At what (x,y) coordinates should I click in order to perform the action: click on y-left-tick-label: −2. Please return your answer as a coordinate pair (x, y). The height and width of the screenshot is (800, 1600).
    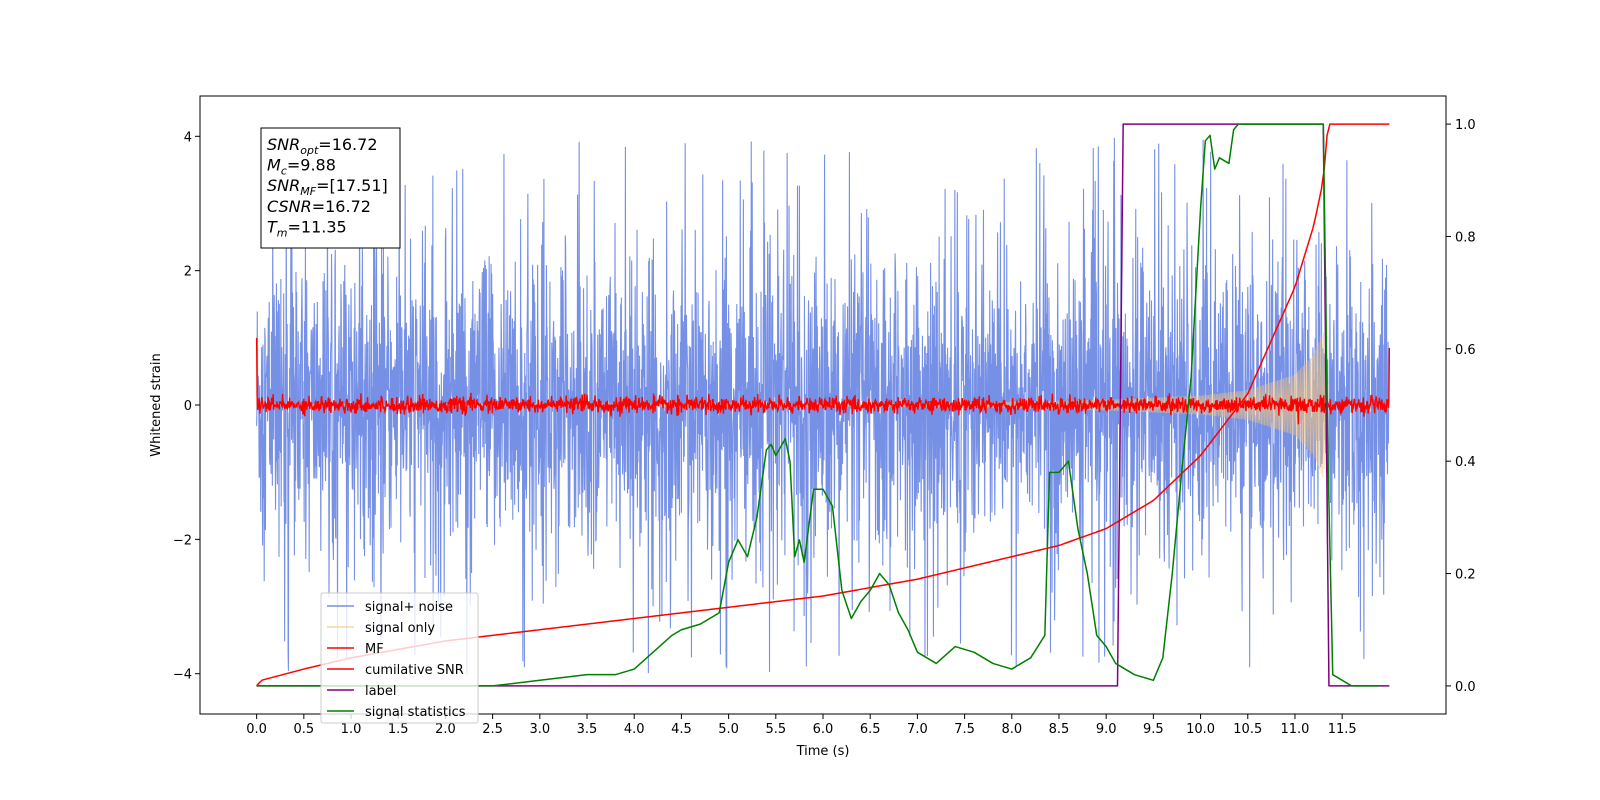
    Looking at the image, I should click on (182, 540).